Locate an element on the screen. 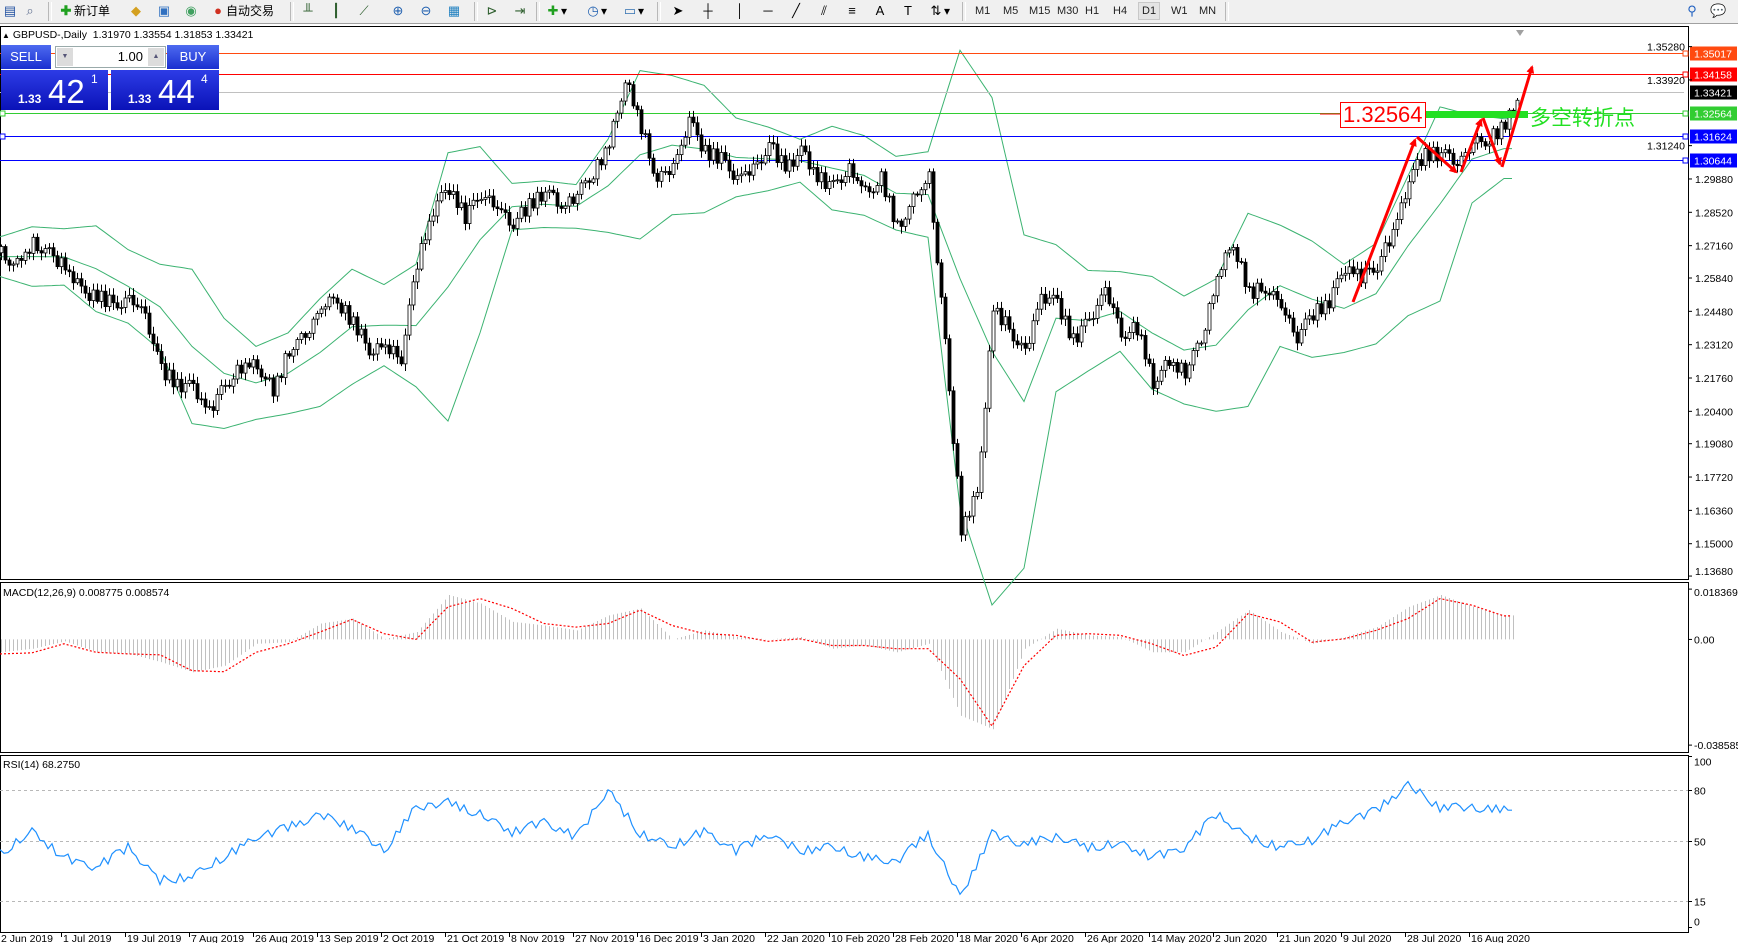  auto-scroll-icon: ⇥ is located at coordinates (520, 10).